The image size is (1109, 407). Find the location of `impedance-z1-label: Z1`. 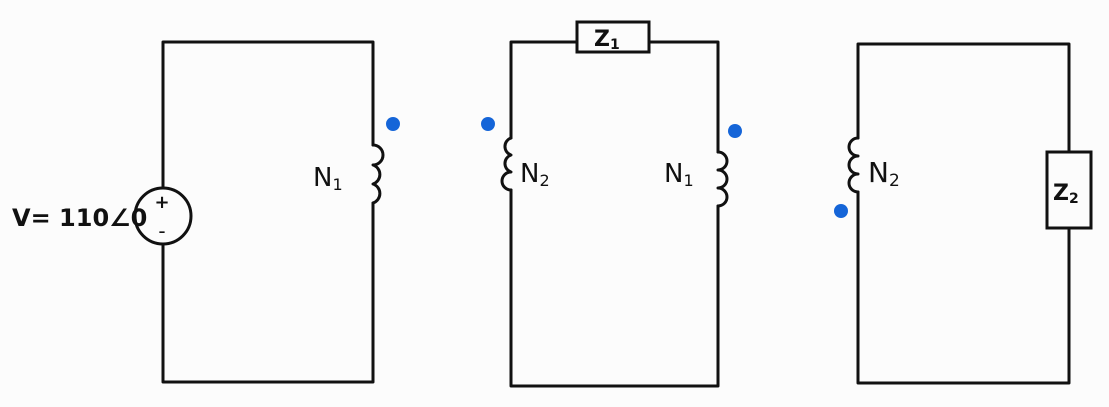

impedance-z1-label: Z1 is located at coordinates (607, 40).